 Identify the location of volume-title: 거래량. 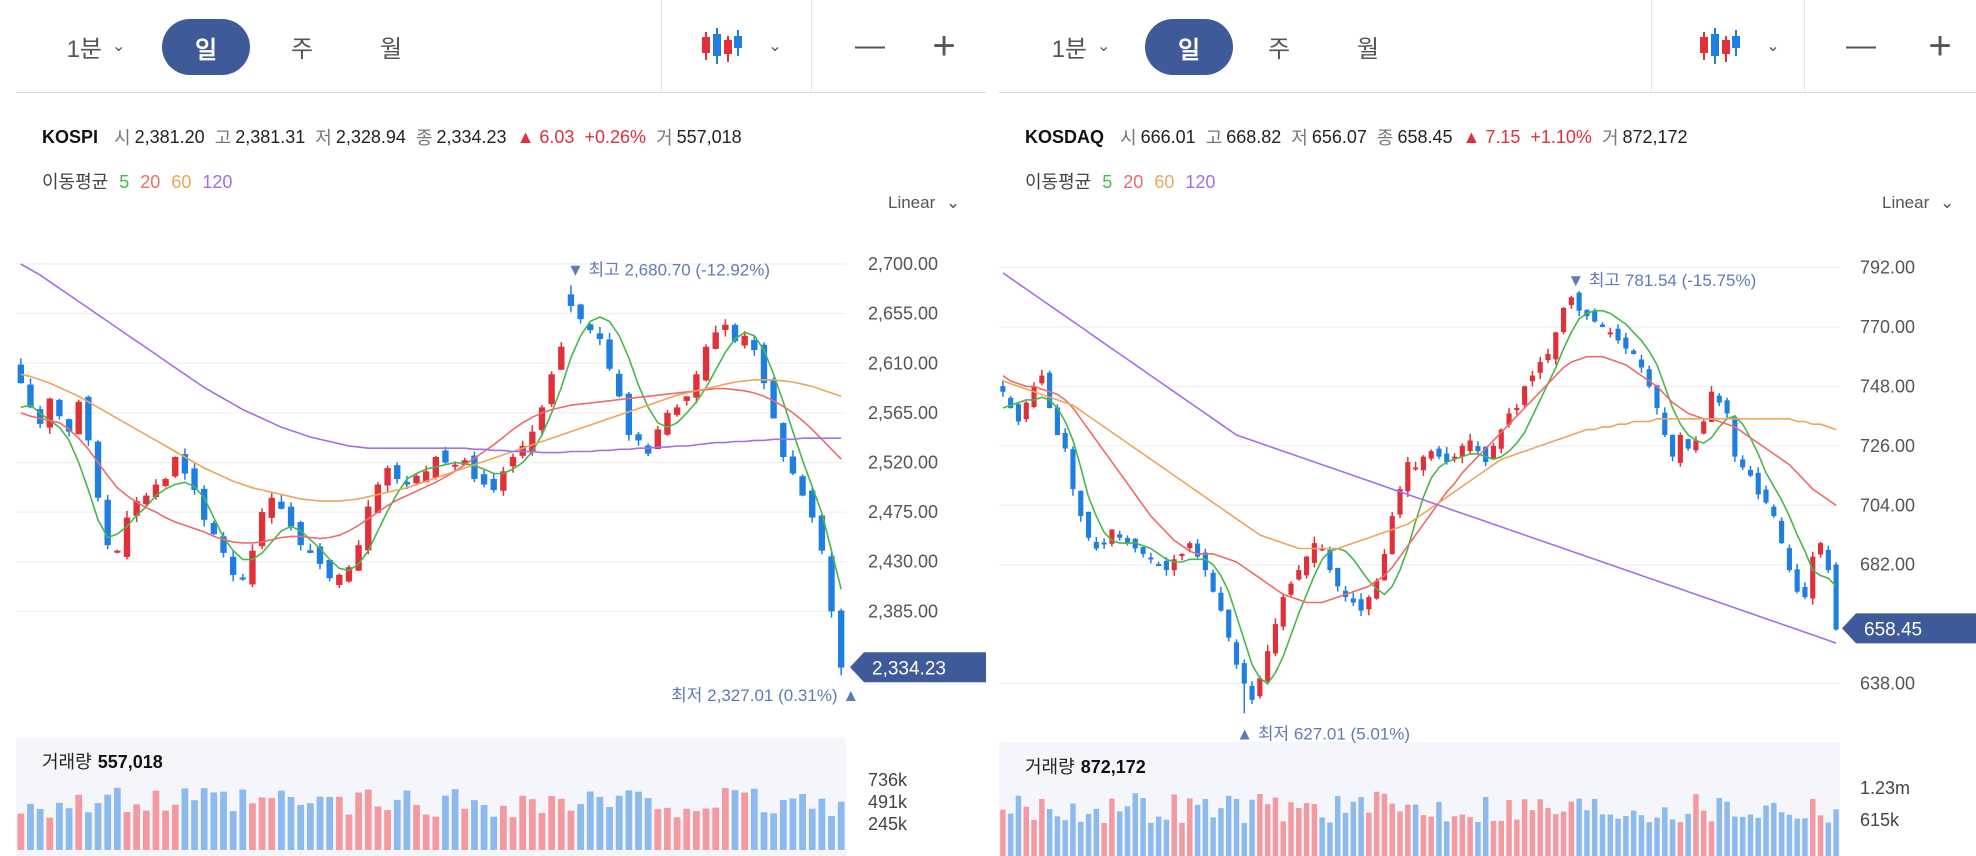
(1050, 767).